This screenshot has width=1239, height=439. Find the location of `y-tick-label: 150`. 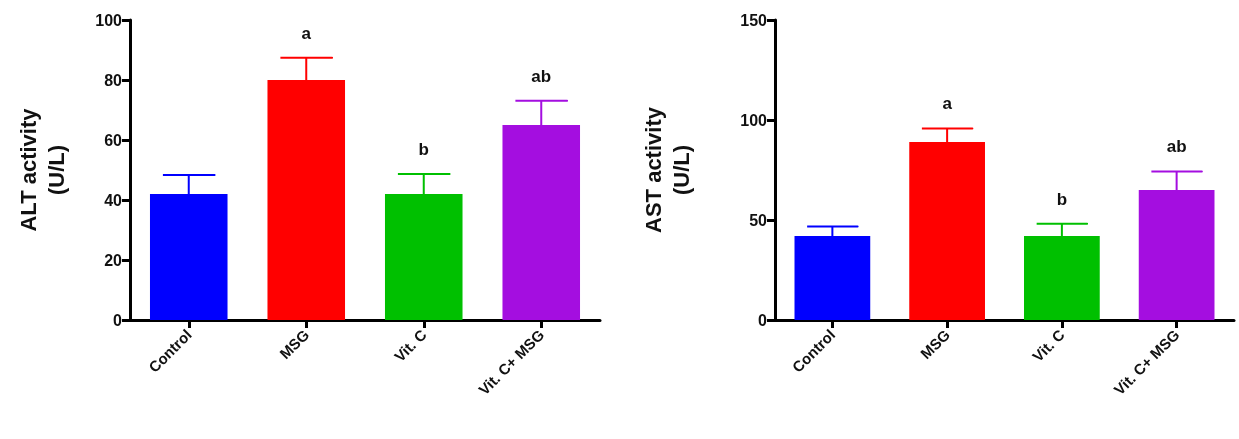

y-tick-label: 150 is located at coordinates (754, 20).